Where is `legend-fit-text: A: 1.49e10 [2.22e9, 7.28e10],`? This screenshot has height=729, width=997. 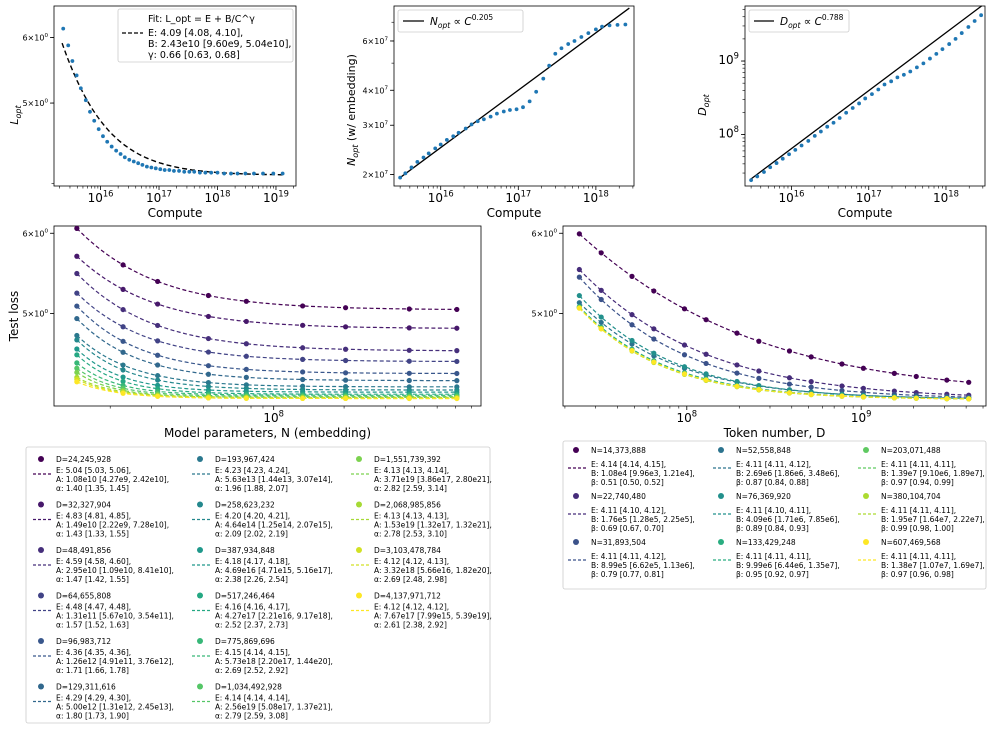 legend-fit-text: A: 1.49e10 [2.22e9, 7.28e10], is located at coordinates (112, 525).